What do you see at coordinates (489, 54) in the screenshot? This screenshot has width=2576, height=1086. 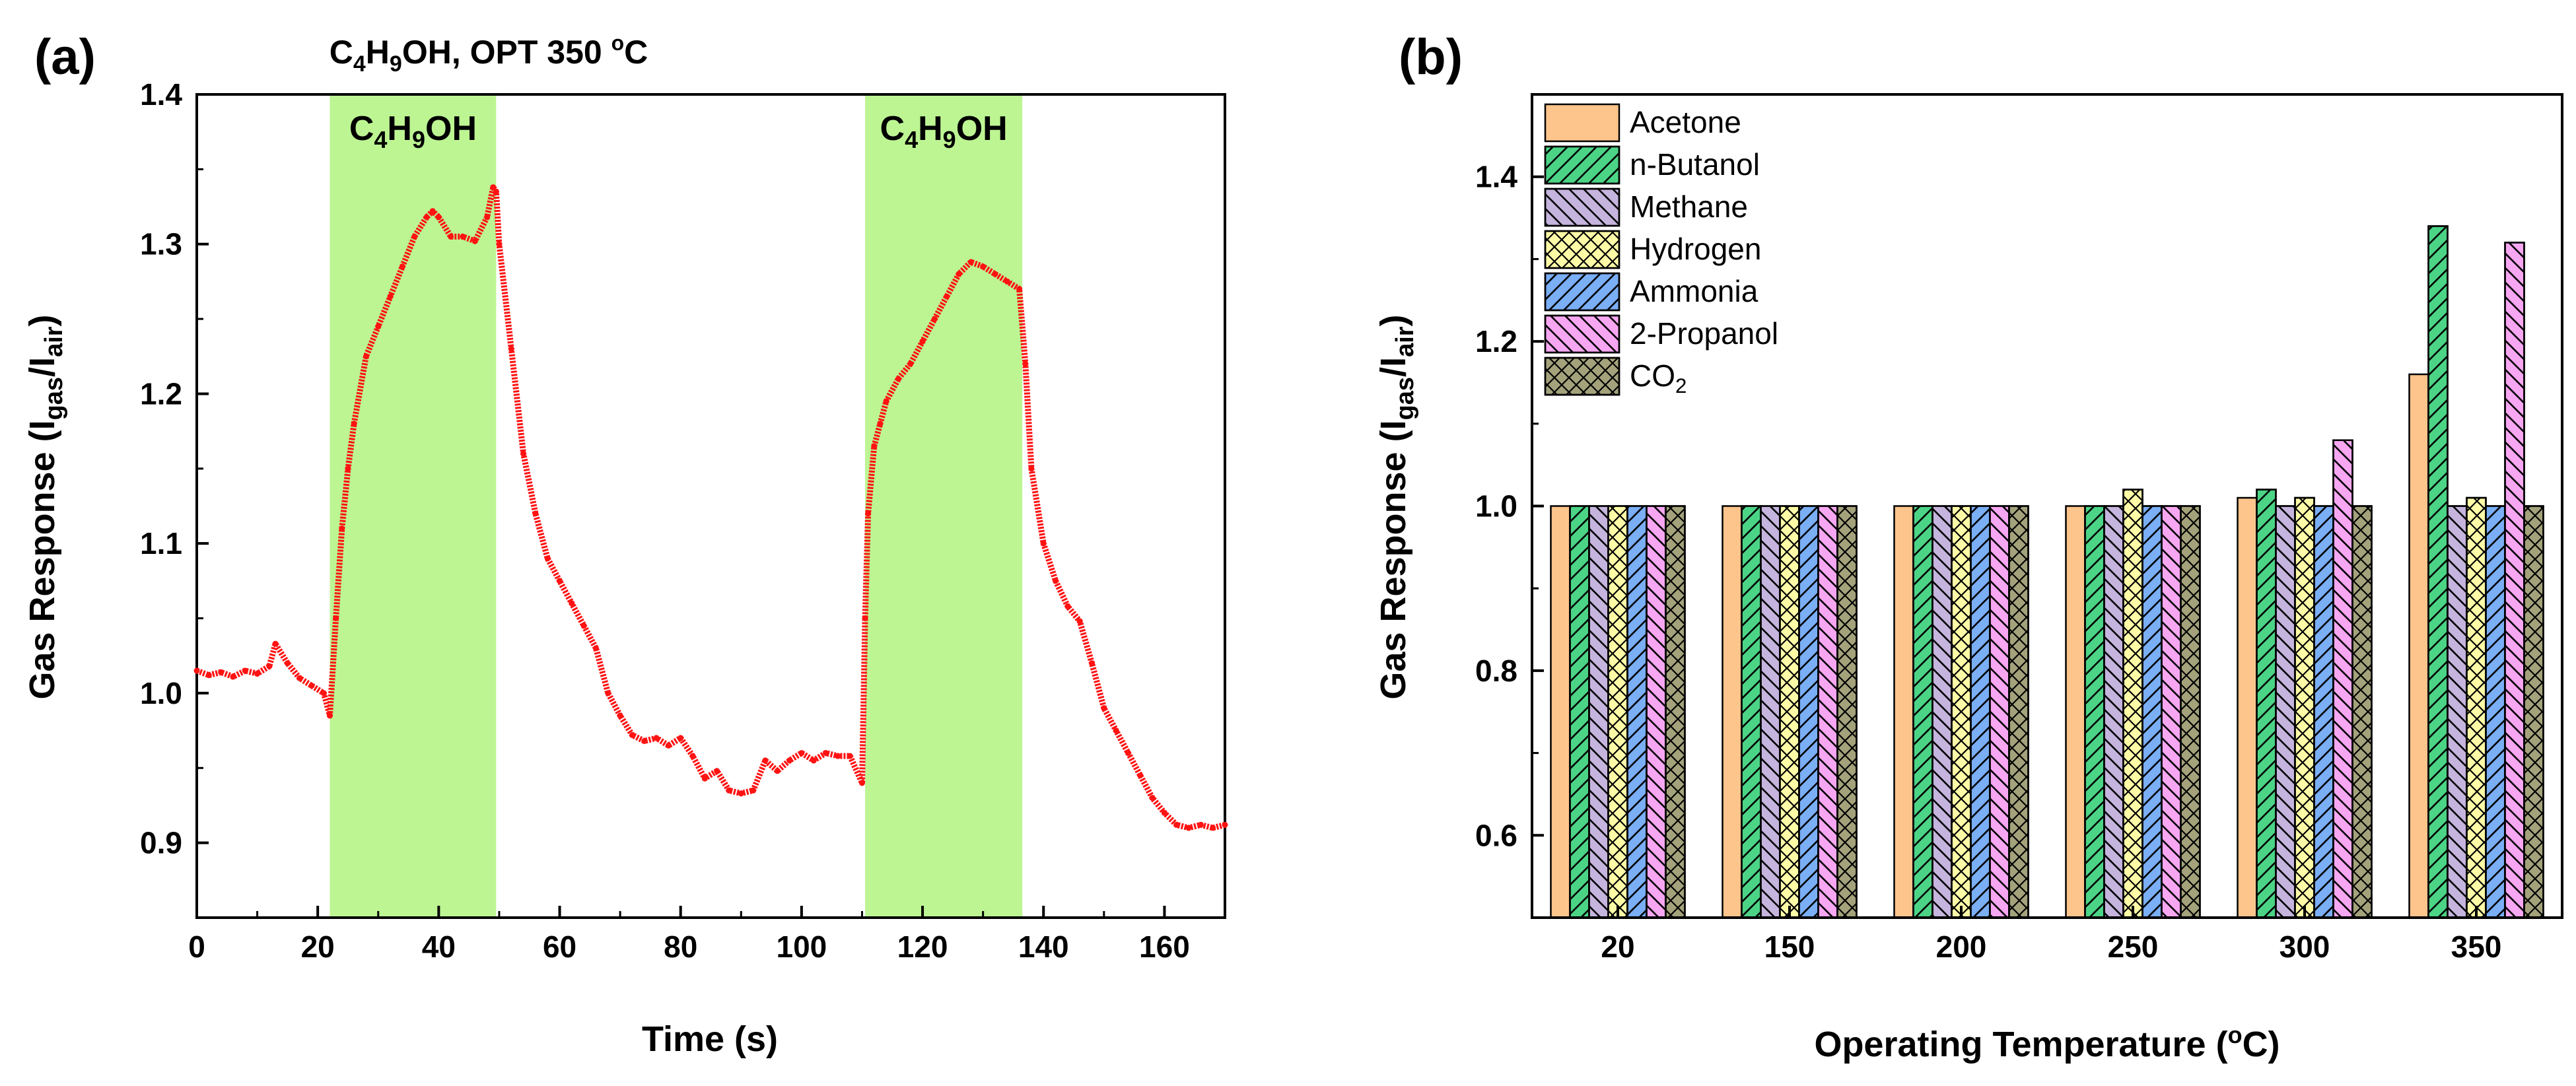 I see `panel-a-title: C4H9OH, OPT 350 oC` at bounding box center [489, 54].